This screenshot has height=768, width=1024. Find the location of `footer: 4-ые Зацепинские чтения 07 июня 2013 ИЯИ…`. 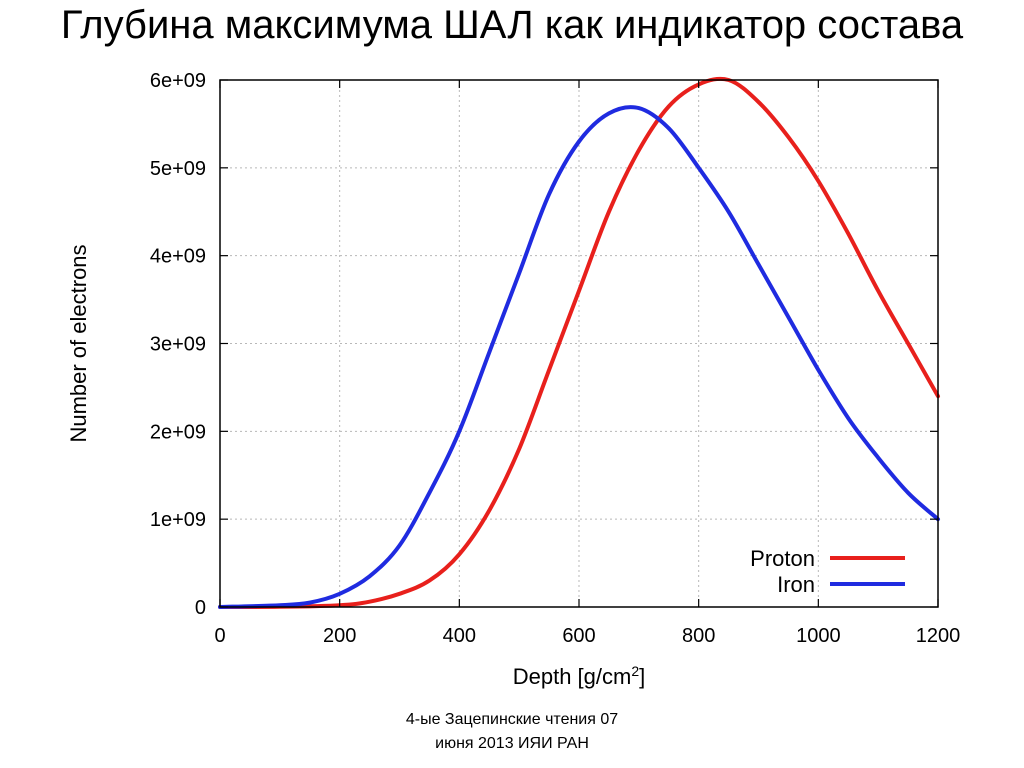

footer: 4-ые Зацепинские чтения 07 июня 2013 ИЯИ… is located at coordinates (512, 732).